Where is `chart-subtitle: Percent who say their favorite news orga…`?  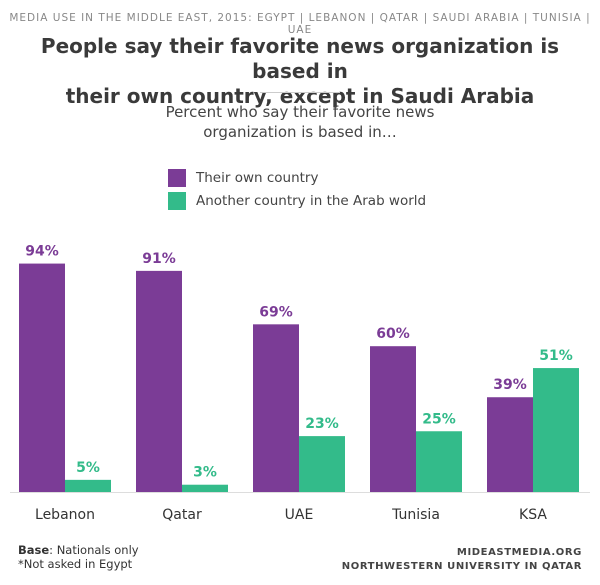 chart-subtitle: Percent who say their favorite news orga… is located at coordinates (300, 122).